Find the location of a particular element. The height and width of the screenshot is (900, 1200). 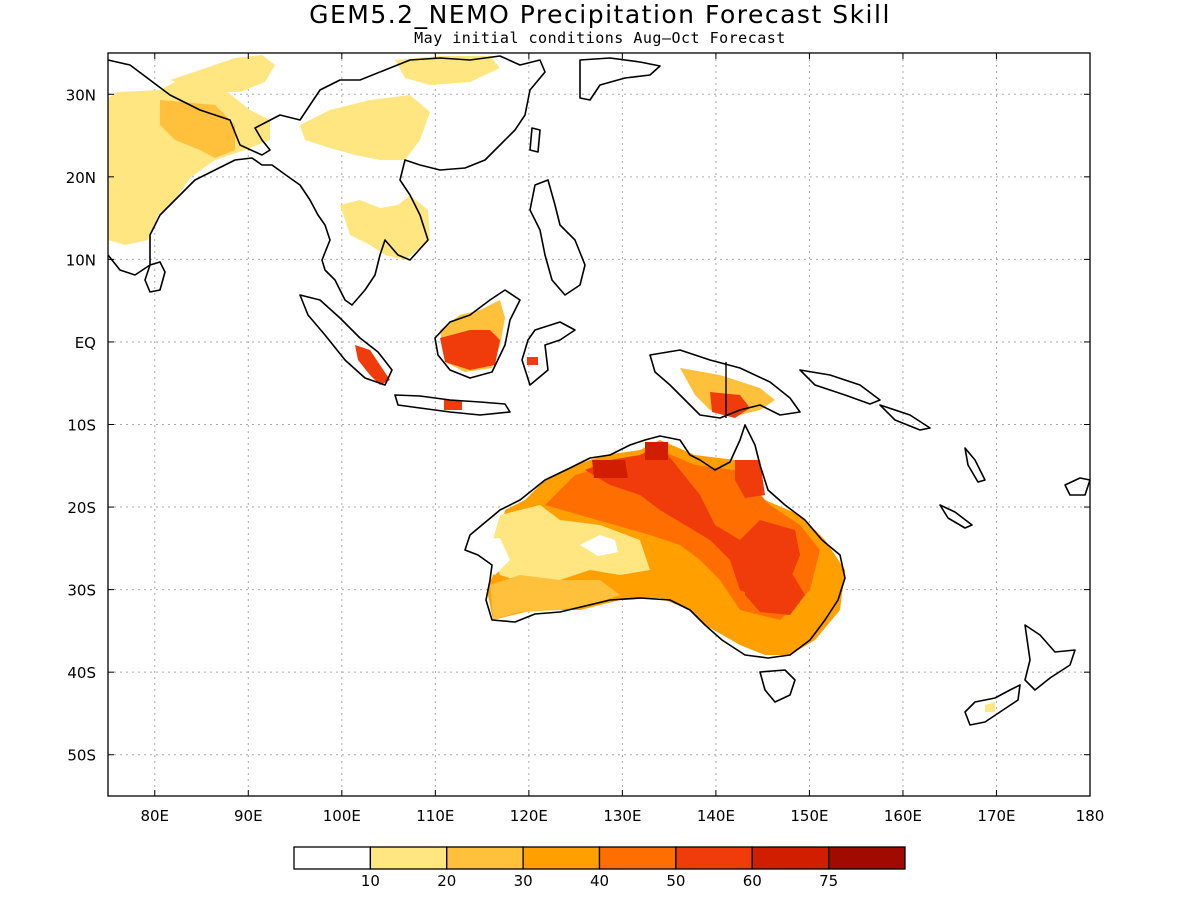

coast-japan is located at coordinates (620, 79).